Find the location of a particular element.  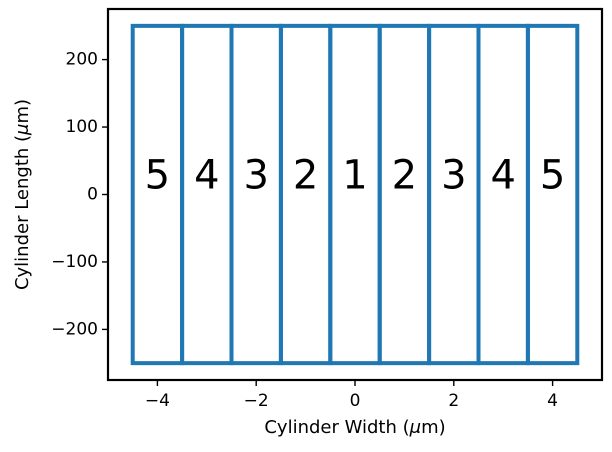

column-label-3: 3 is located at coordinates (255, 176).